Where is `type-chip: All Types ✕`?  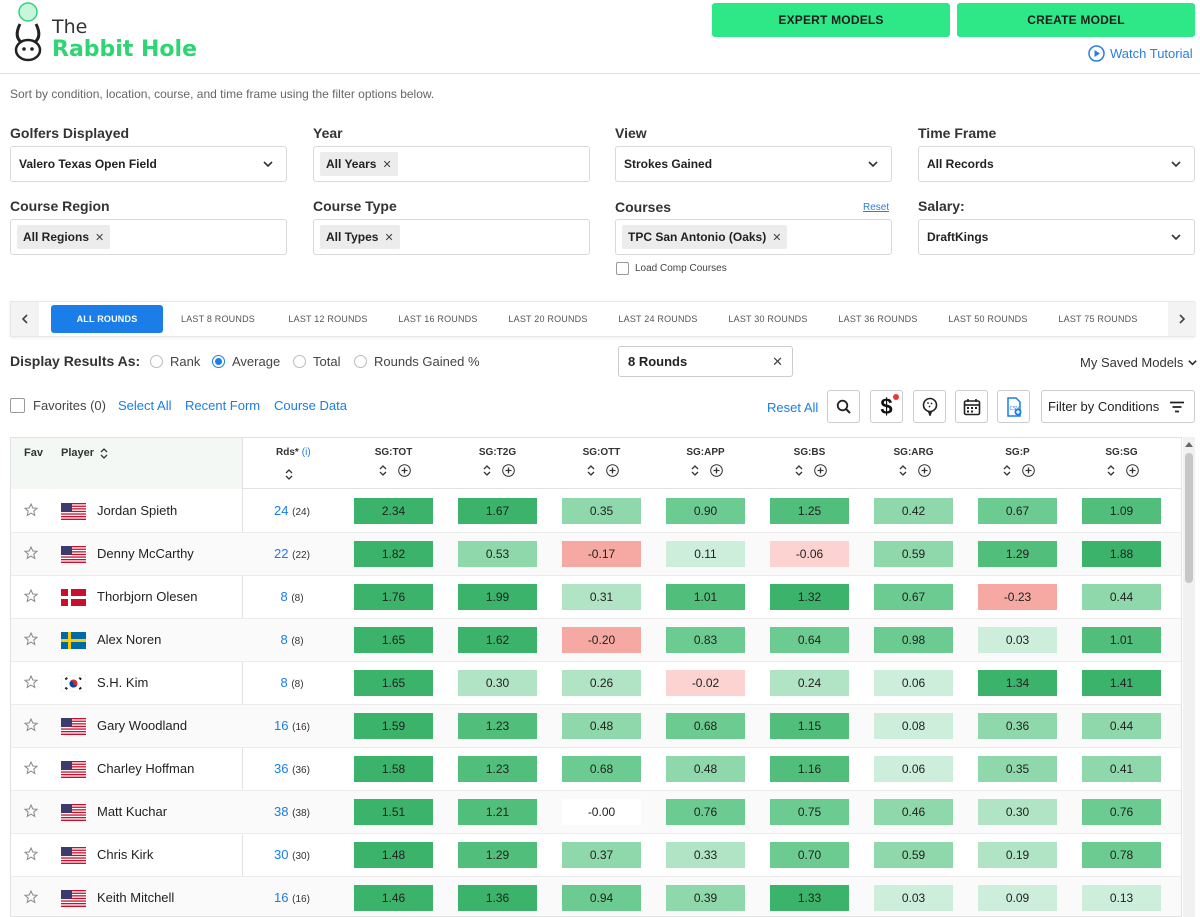
type-chip: All Types ✕ is located at coordinates (360, 237).